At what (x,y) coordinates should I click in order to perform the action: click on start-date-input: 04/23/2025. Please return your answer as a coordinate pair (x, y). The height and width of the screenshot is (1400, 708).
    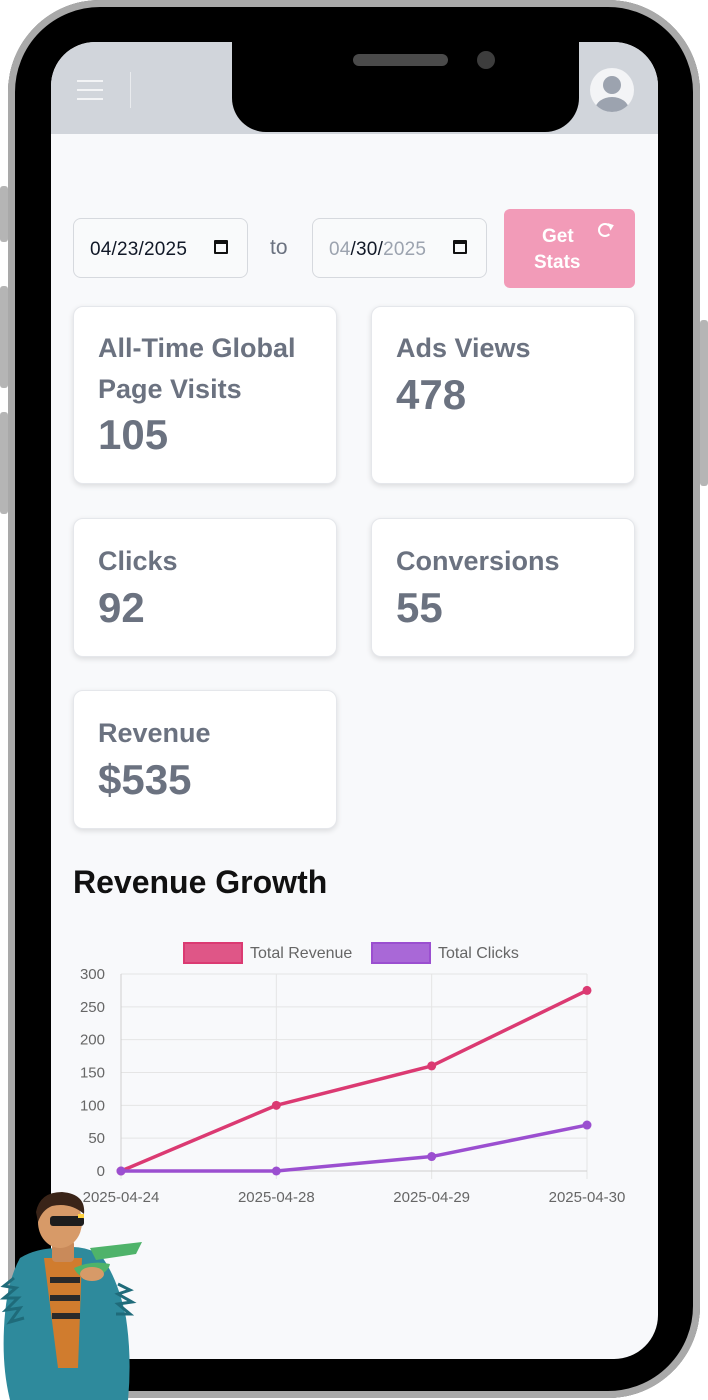
    Looking at the image, I should click on (160, 248).